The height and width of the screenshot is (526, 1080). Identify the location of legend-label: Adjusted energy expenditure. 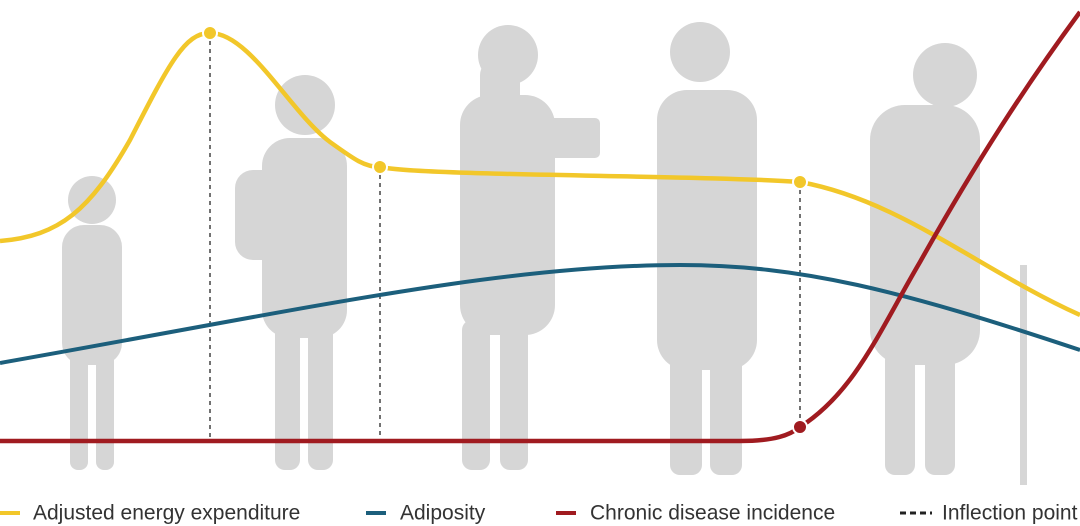
(166, 513).